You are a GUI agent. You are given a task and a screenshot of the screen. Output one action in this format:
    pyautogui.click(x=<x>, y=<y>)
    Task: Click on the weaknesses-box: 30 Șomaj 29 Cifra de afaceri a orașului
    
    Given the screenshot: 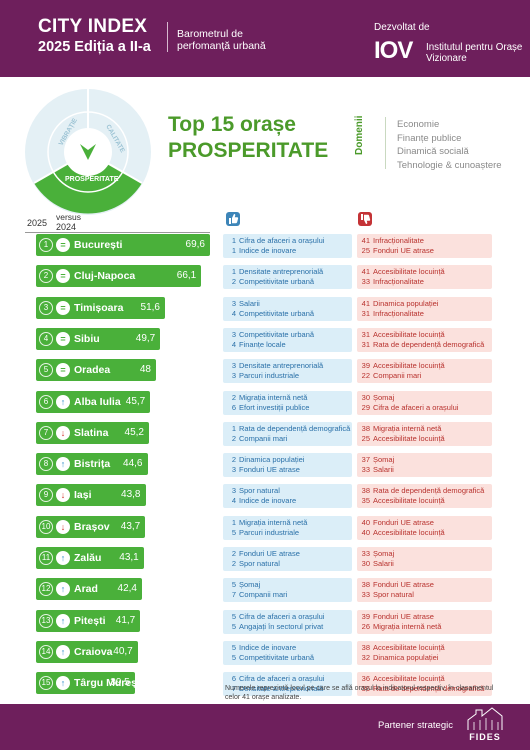 What is the action you would take?
    pyautogui.click(x=424, y=402)
    